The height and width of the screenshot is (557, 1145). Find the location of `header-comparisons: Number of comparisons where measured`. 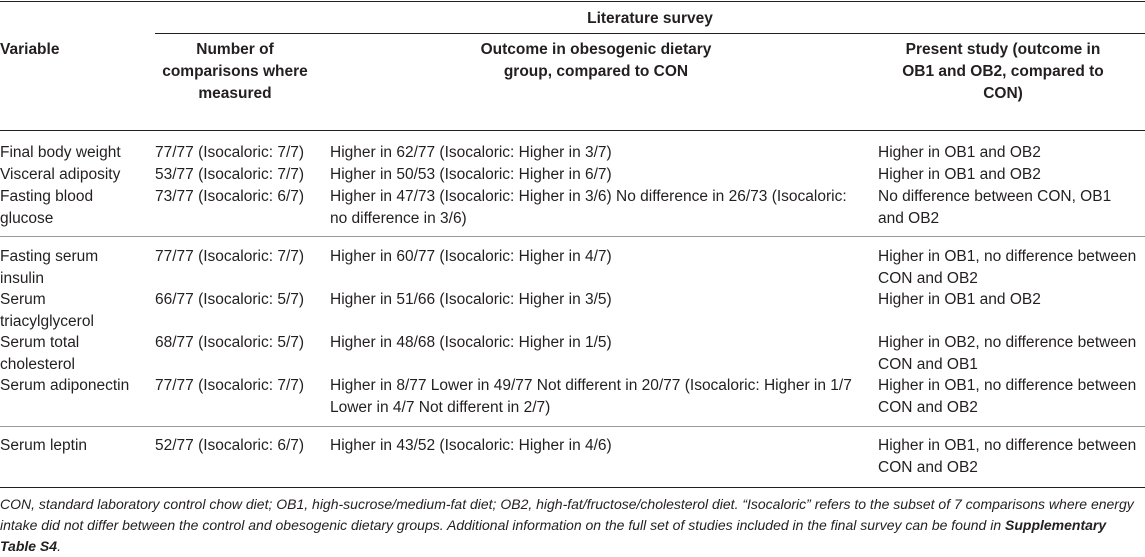

header-comparisons: Number of comparisons where measured is located at coordinates (235, 71).